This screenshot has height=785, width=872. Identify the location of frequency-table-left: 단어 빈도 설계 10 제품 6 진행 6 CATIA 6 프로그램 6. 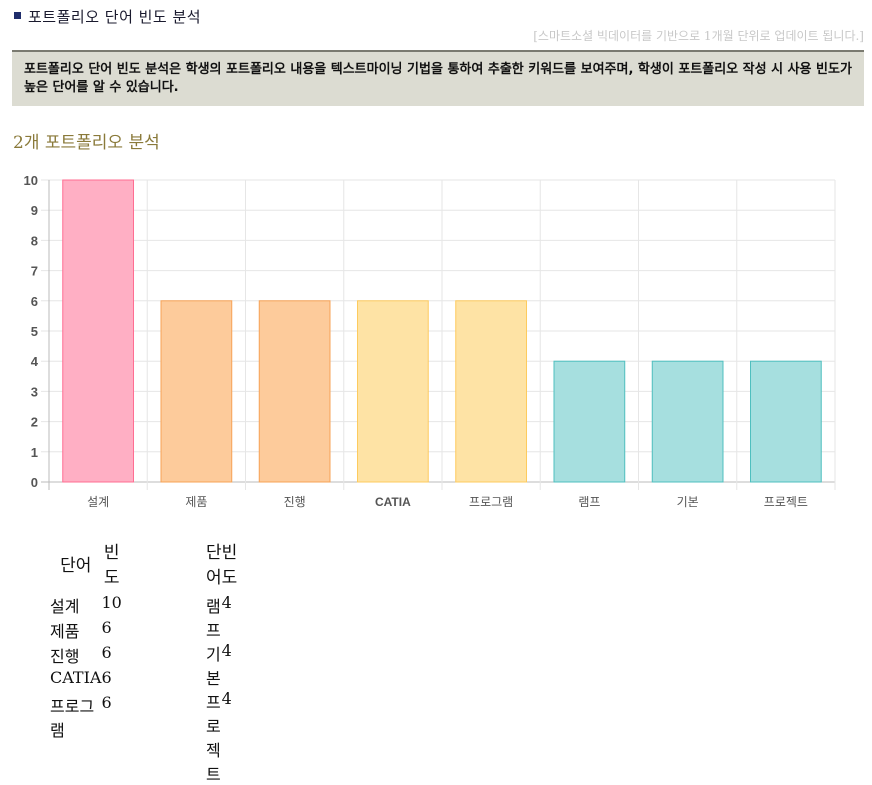
(86, 639).